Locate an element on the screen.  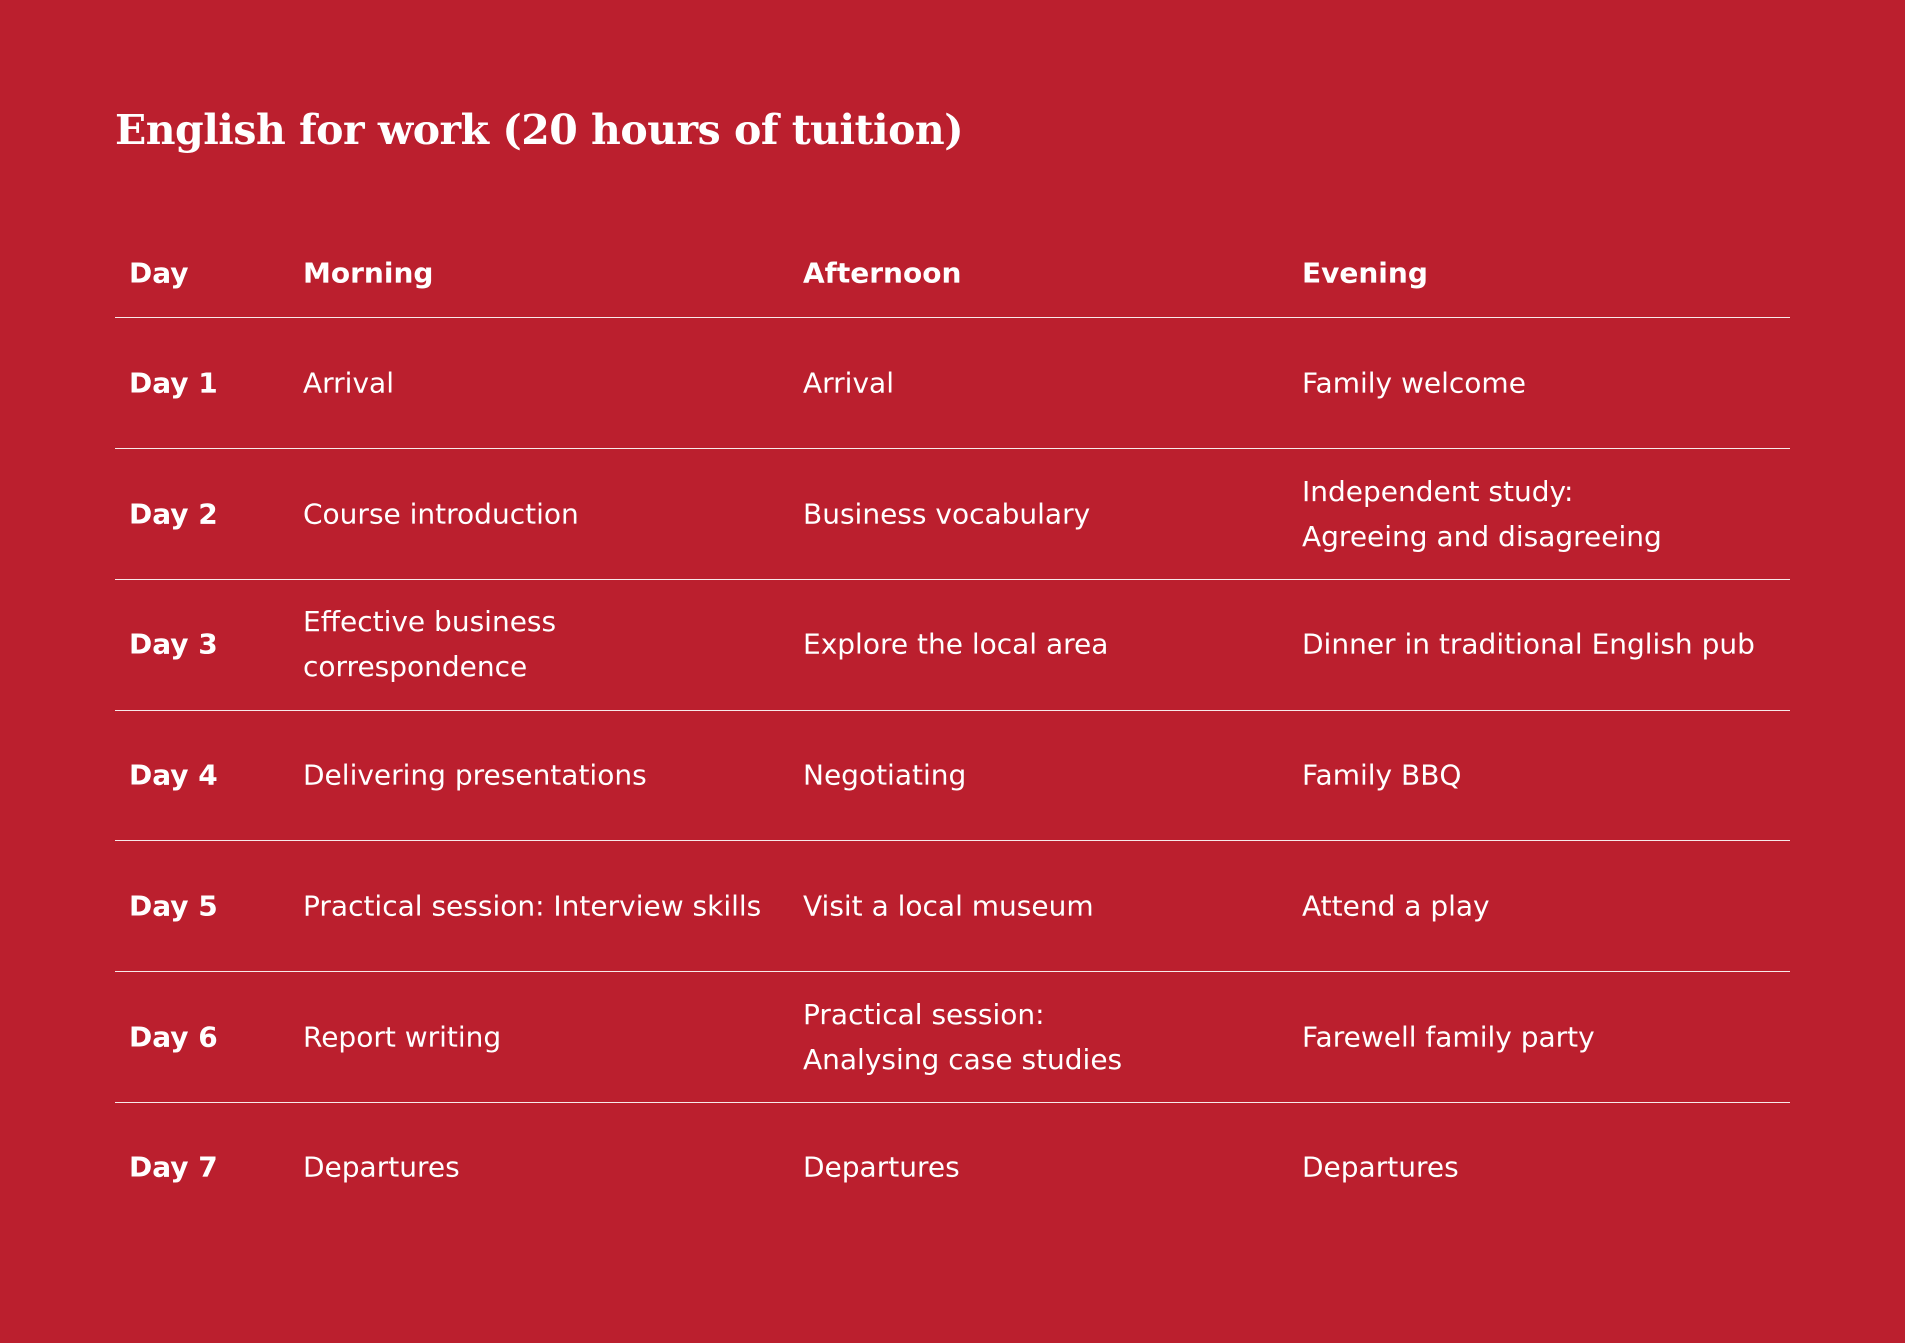
activity: Practical session: Analysing case studies is located at coordinates (962, 1037).